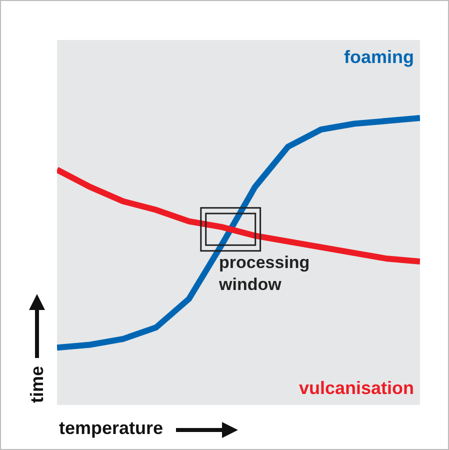 This screenshot has width=449, height=450. Describe the element at coordinates (111, 428) in the screenshot. I see `x-axis-title: temperature` at that location.